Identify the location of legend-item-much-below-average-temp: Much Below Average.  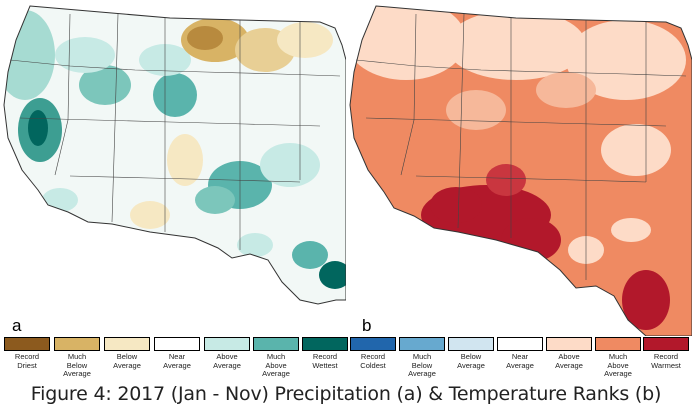
(422, 358).